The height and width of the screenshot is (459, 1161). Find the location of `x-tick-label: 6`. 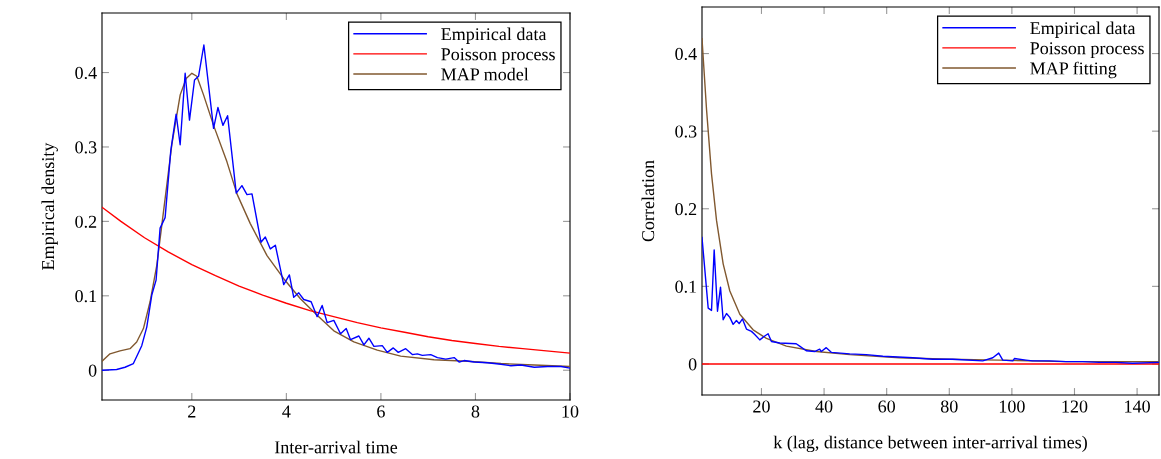

x-tick-label: 6 is located at coordinates (381, 411).